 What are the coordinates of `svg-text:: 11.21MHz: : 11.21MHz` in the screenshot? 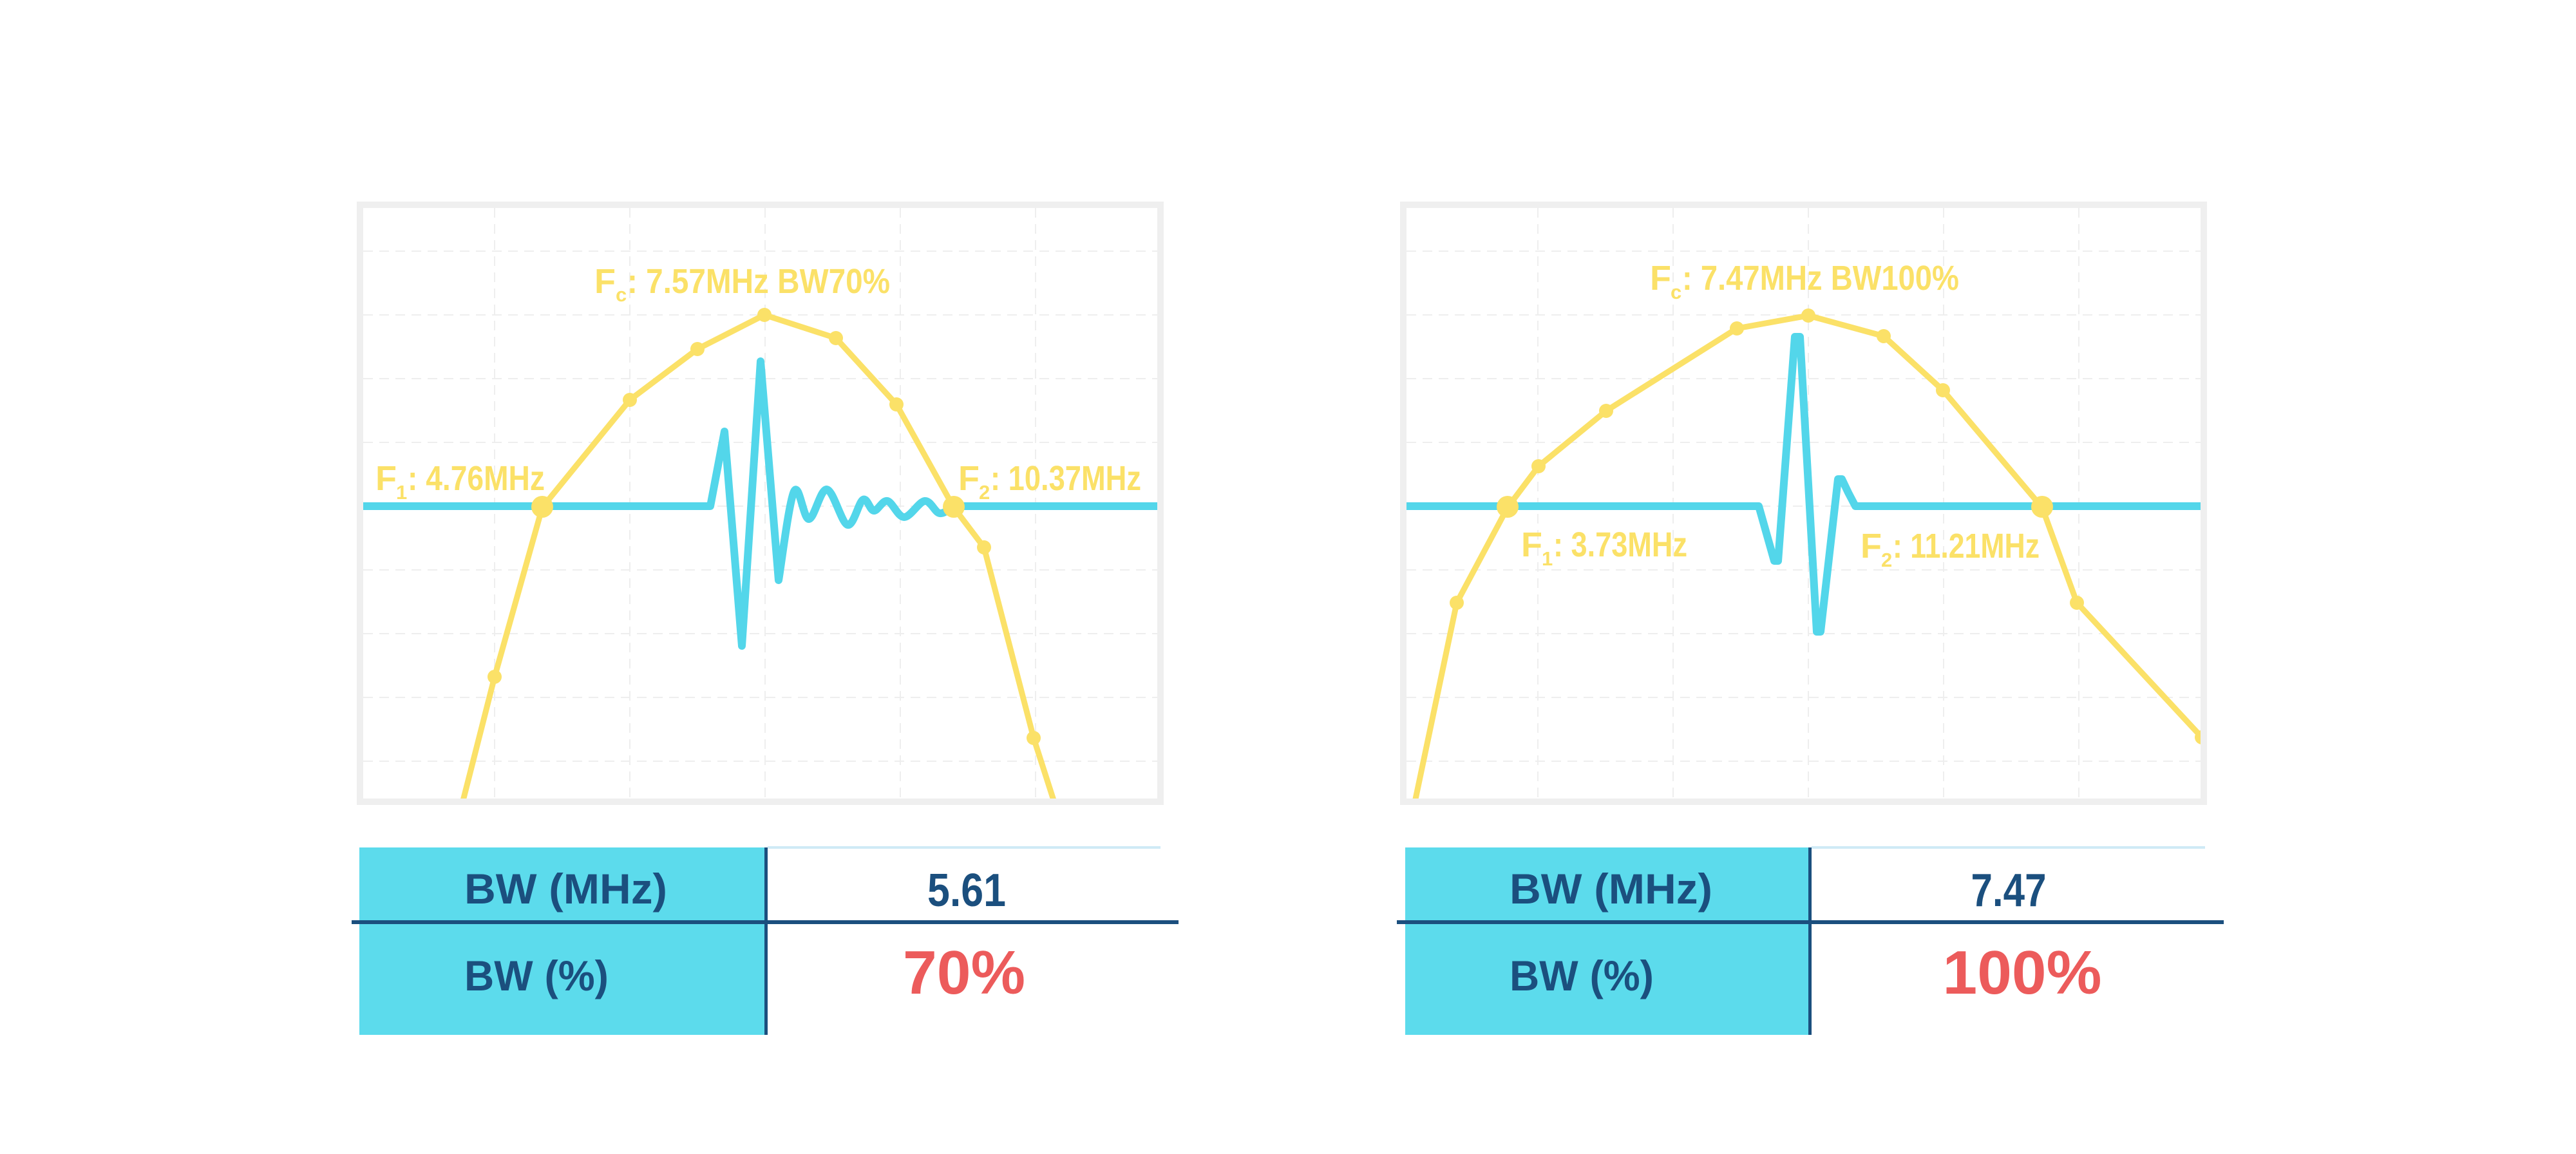 It's located at (1966, 546).